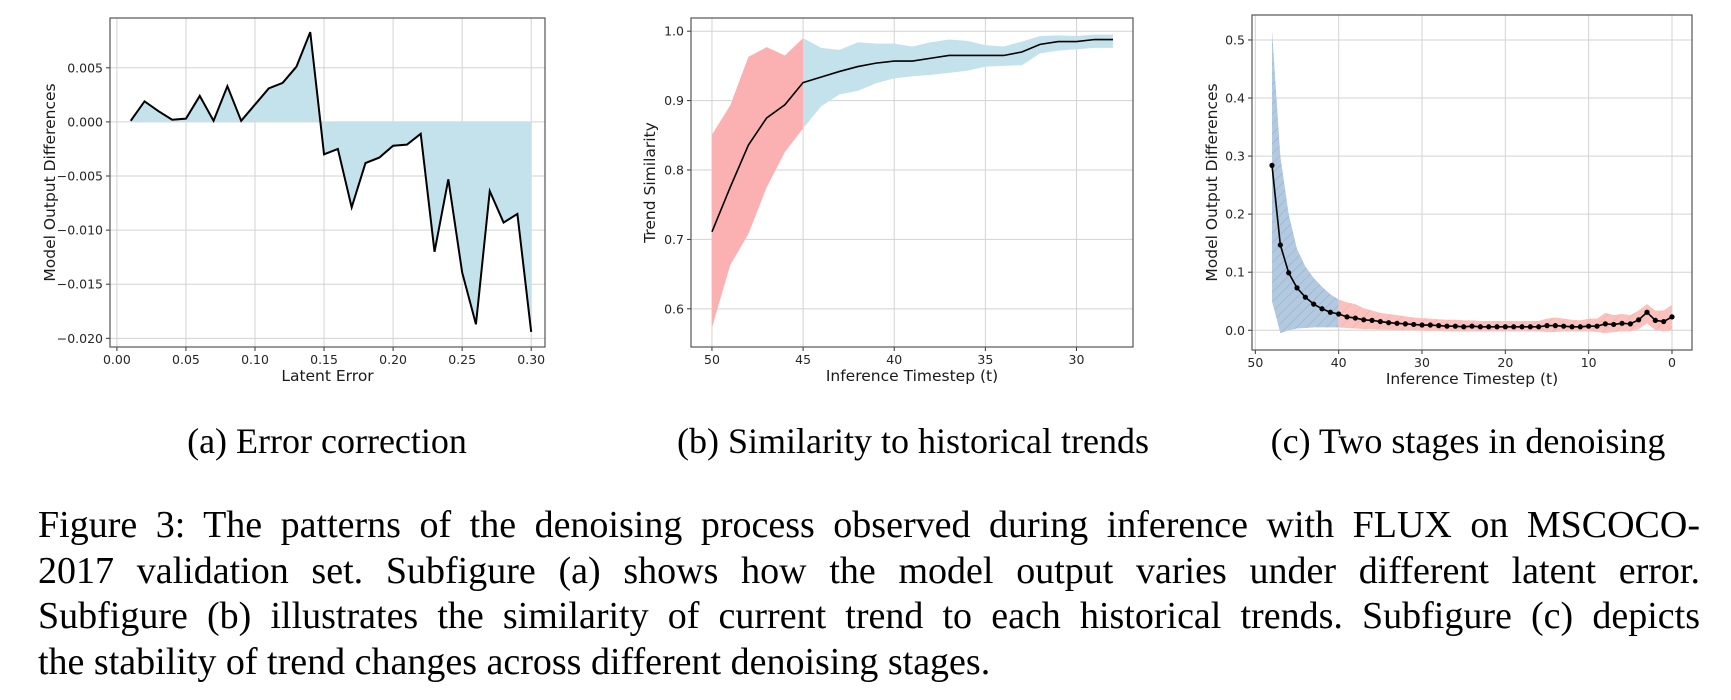 This screenshot has height=700, width=1731. I want to click on x-tick-label: 0.30, so click(531, 359).